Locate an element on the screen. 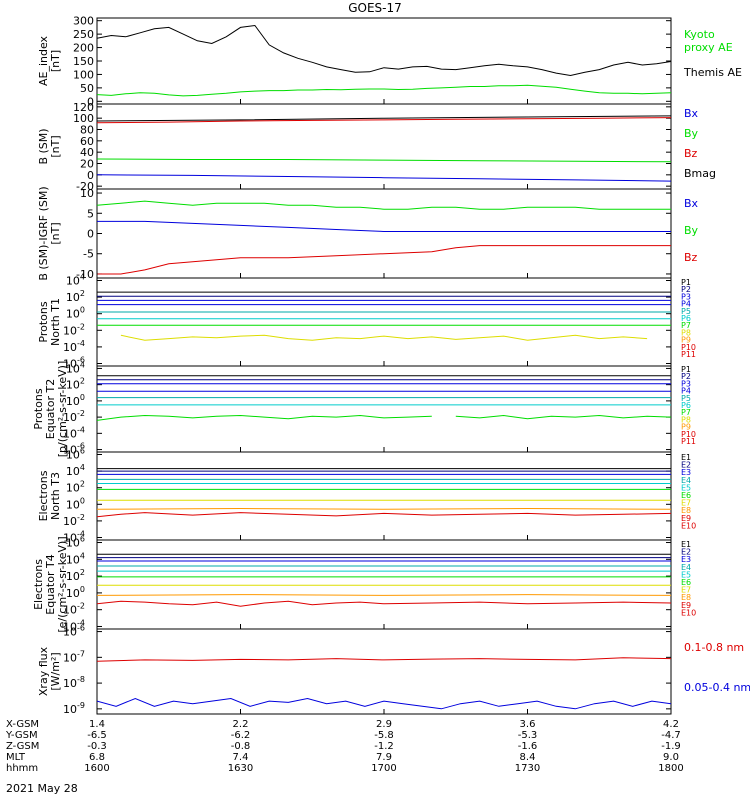  y-axis-label: B (SM)-IGRF (SM)[nT] is located at coordinates (49, 233).